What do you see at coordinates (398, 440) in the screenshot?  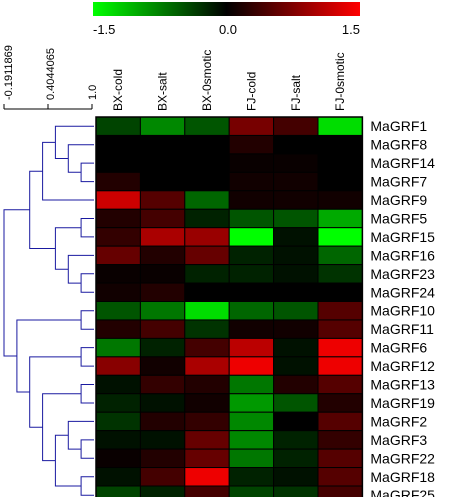 I see `row-label: MaGRF3` at bounding box center [398, 440].